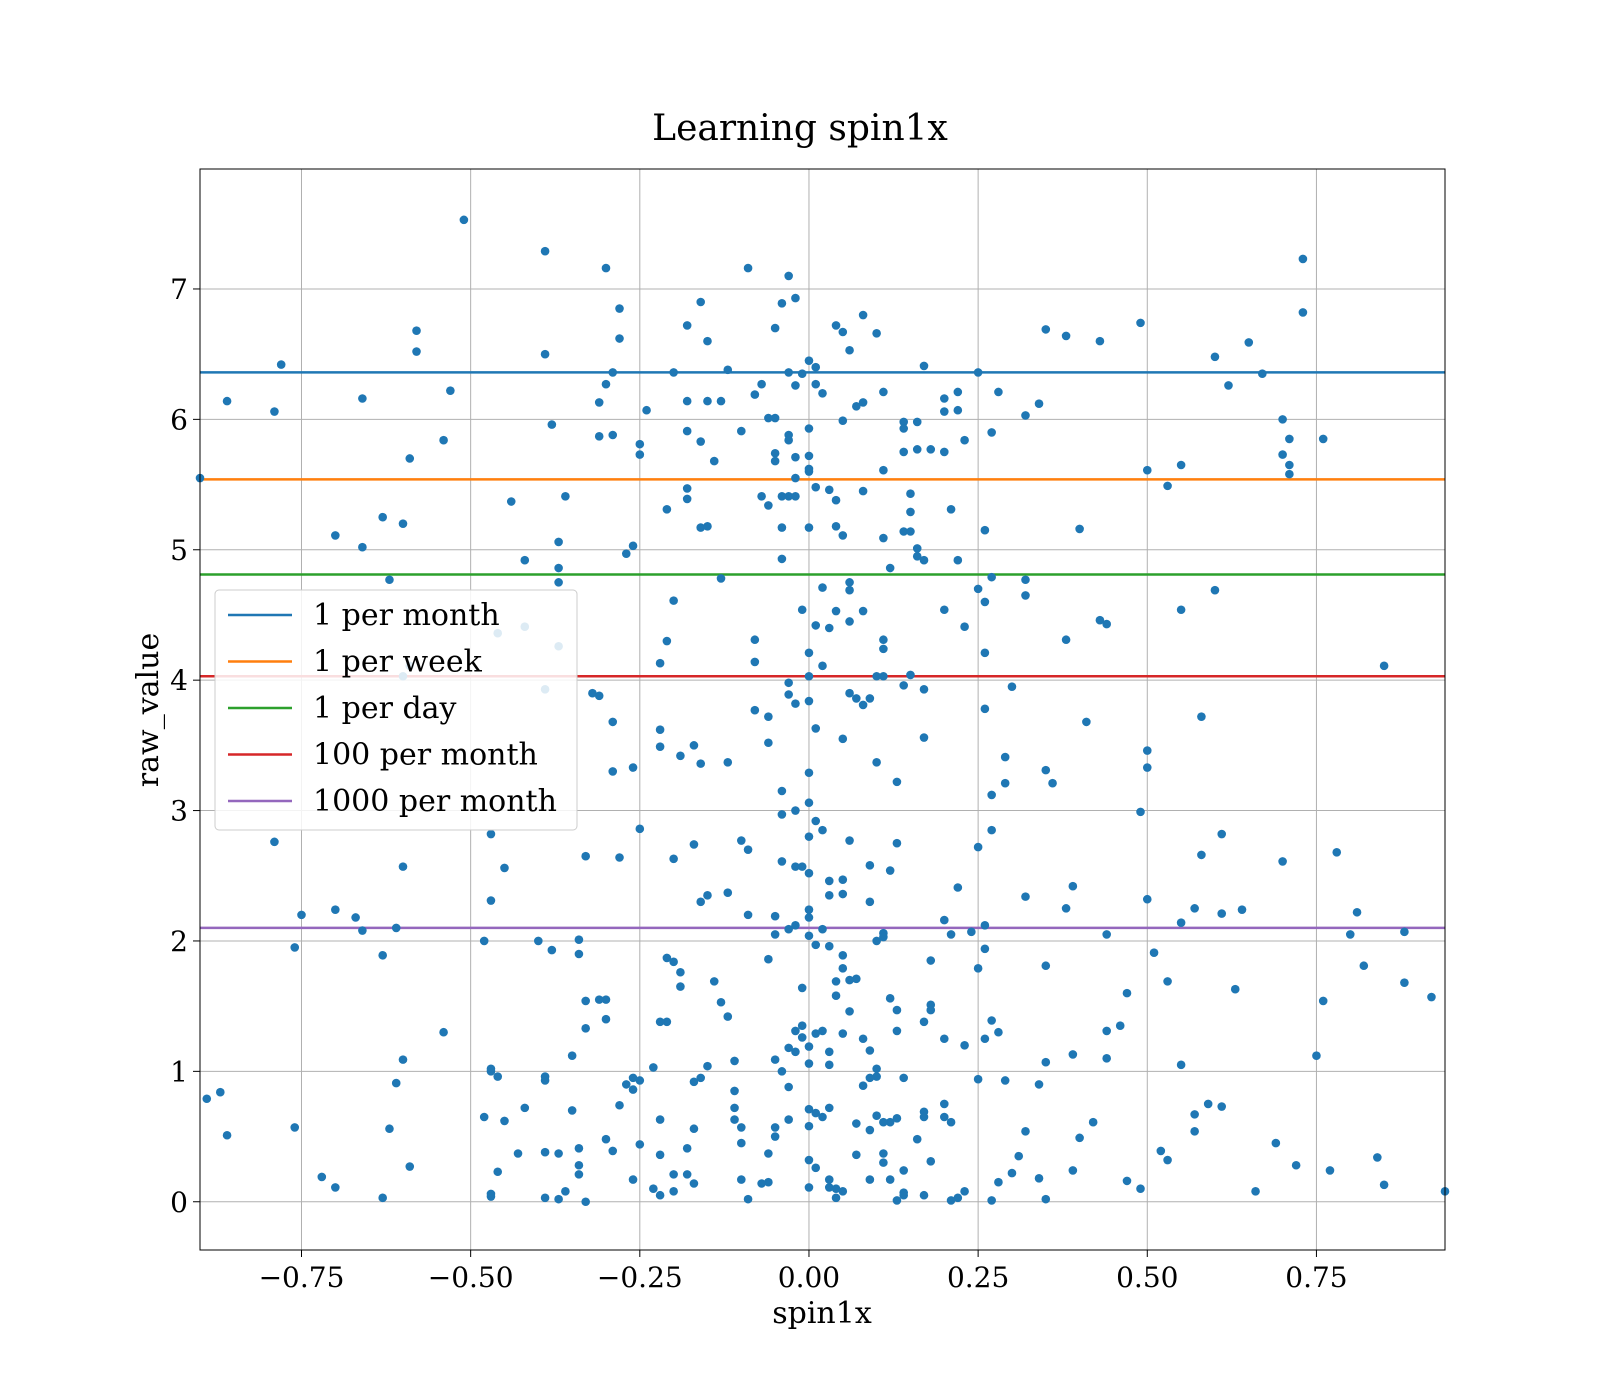  Describe the element at coordinates (398, 662) in the screenshot. I see `legend-label: 1 per week` at that location.